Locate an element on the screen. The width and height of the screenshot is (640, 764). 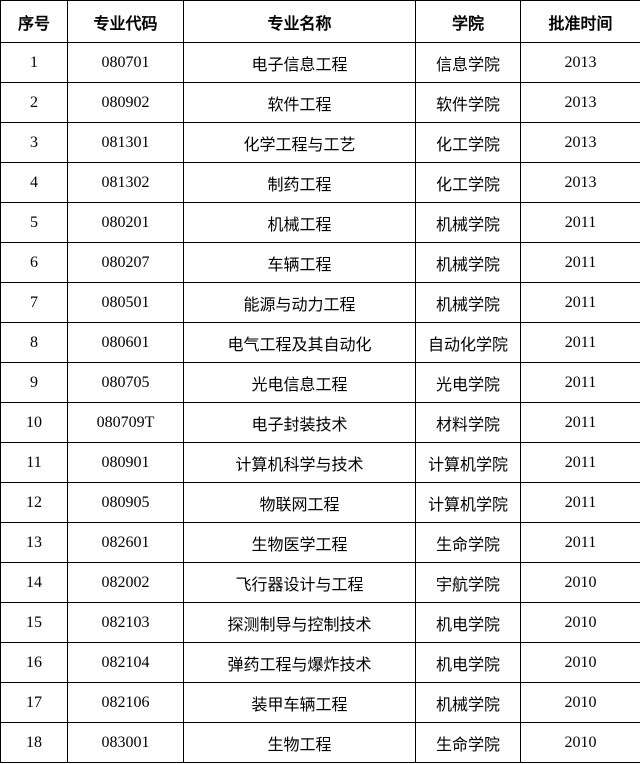
table-row: 4 081302 制药工程 化工学院 2013 is located at coordinates (320, 182).